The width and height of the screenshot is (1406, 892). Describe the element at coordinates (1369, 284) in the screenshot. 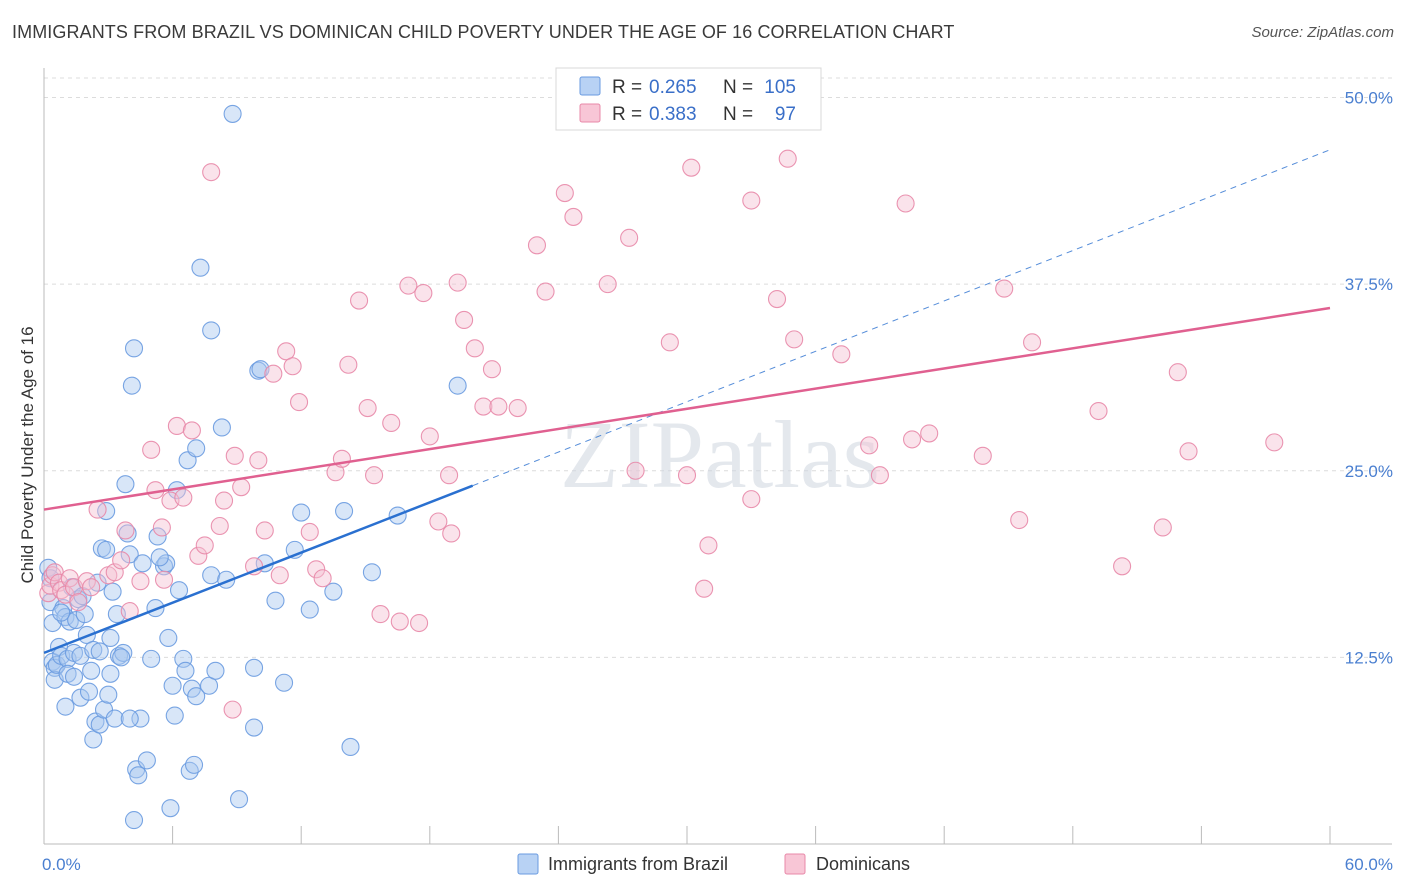

I see `y-tick-label-2: 37.5%` at that location.